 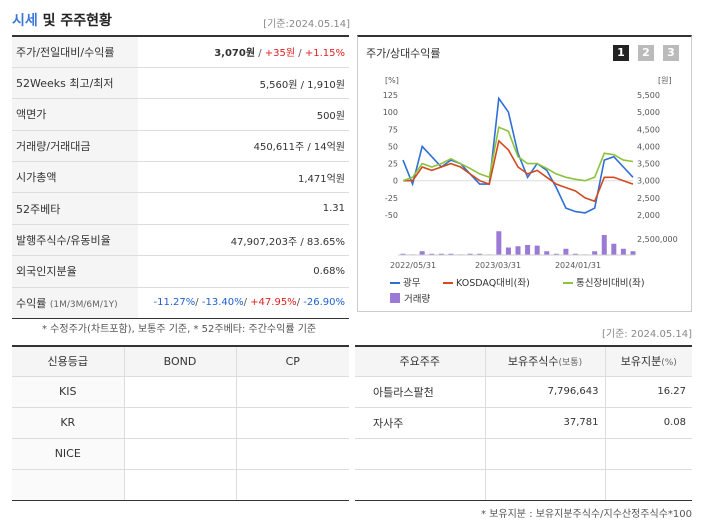 What do you see at coordinates (68, 423) in the screenshot?
I see `agency-cell: KR` at bounding box center [68, 423].